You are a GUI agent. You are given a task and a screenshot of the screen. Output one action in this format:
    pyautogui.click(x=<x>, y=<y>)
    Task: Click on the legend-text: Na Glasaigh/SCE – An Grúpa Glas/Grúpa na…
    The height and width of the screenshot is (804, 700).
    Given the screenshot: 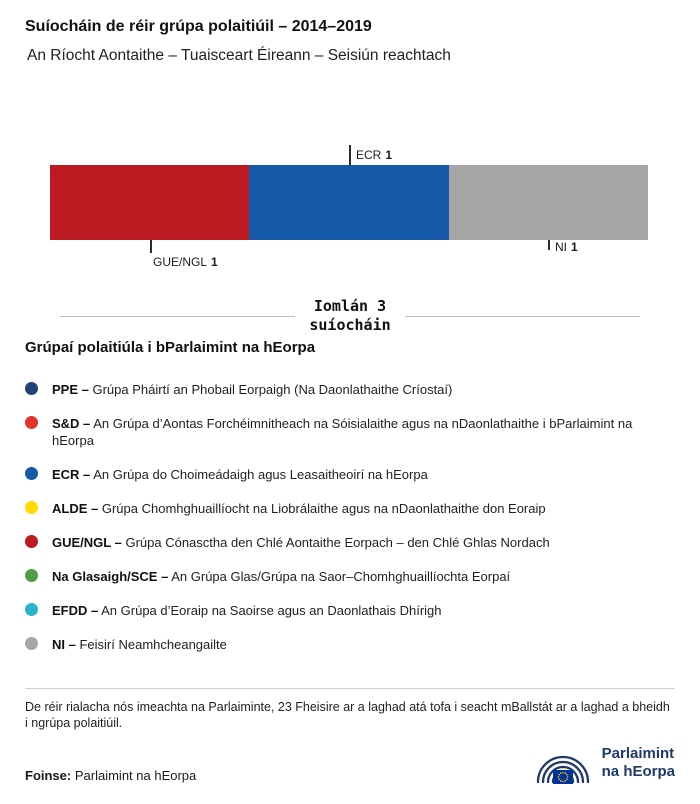 What is the action you would take?
    pyautogui.click(x=281, y=576)
    